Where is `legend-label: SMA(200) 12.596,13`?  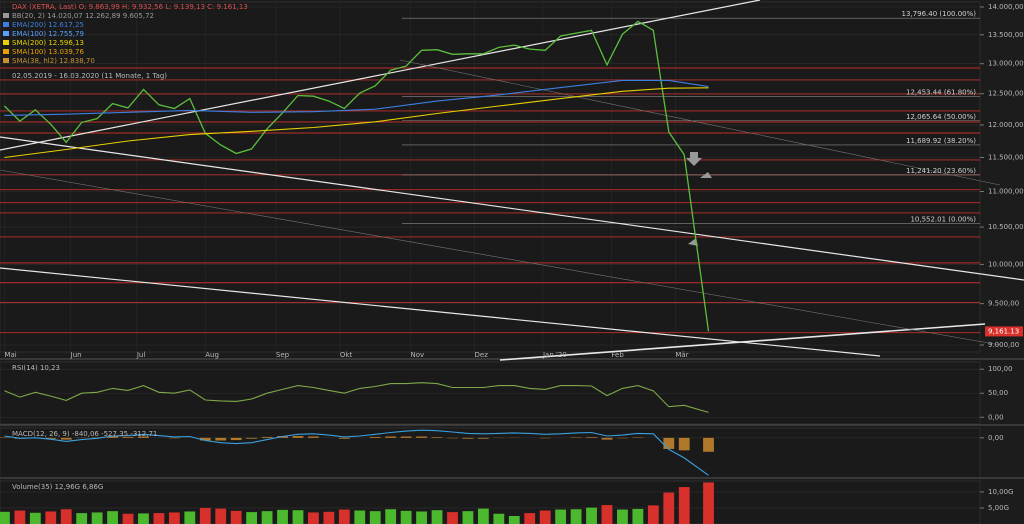
legend-label: SMA(200) 12.596,13 is located at coordinates (48, 43).